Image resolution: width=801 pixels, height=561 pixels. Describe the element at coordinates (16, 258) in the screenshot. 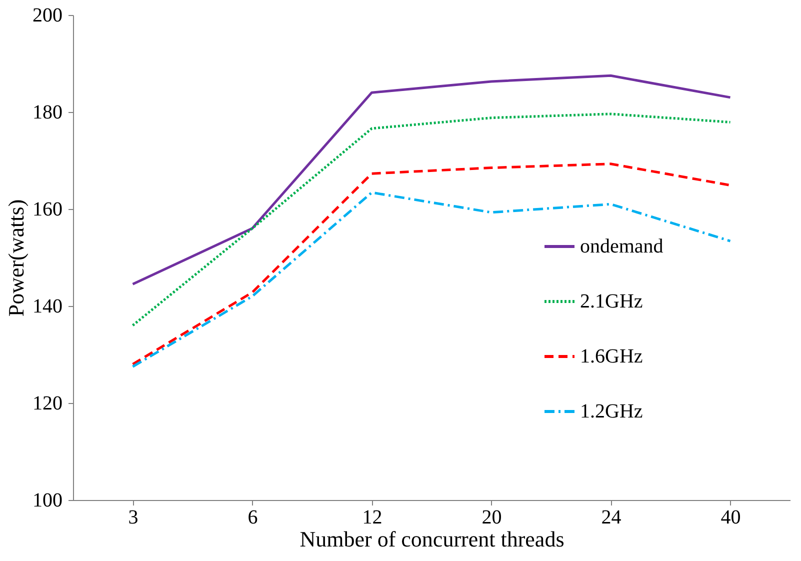

I see `y-axis-title: Power(watts)` at that location.